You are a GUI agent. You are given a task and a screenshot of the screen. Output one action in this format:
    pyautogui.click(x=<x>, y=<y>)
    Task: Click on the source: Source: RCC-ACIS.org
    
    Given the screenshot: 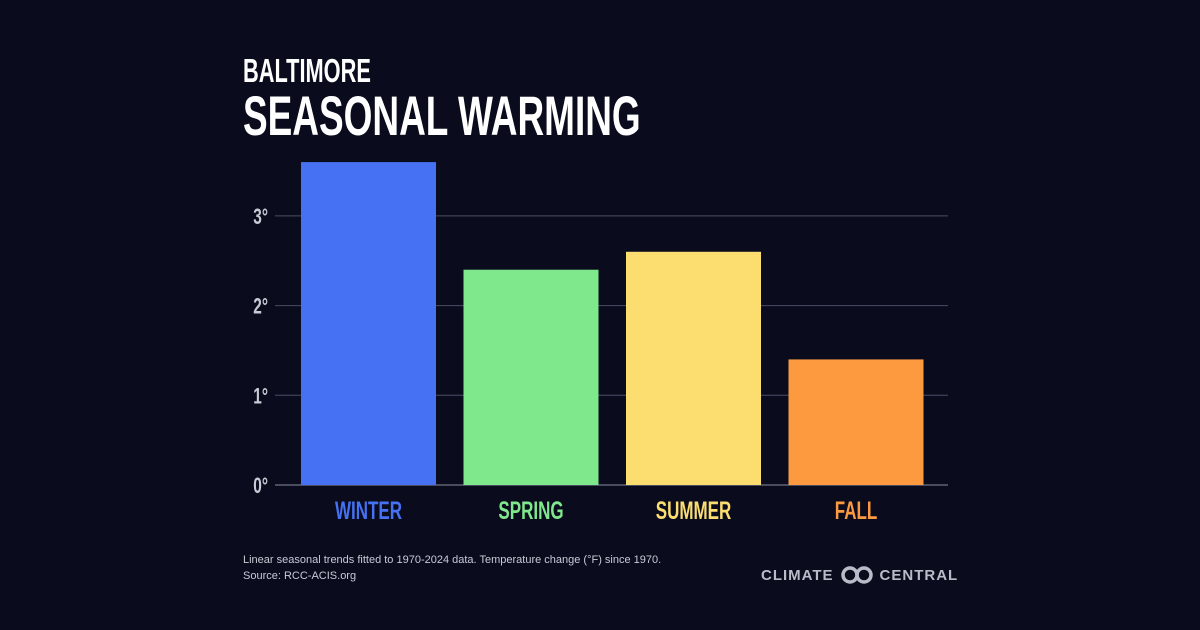 What is the action you would take?
    pyautogui.click(x=300, y=576)
    